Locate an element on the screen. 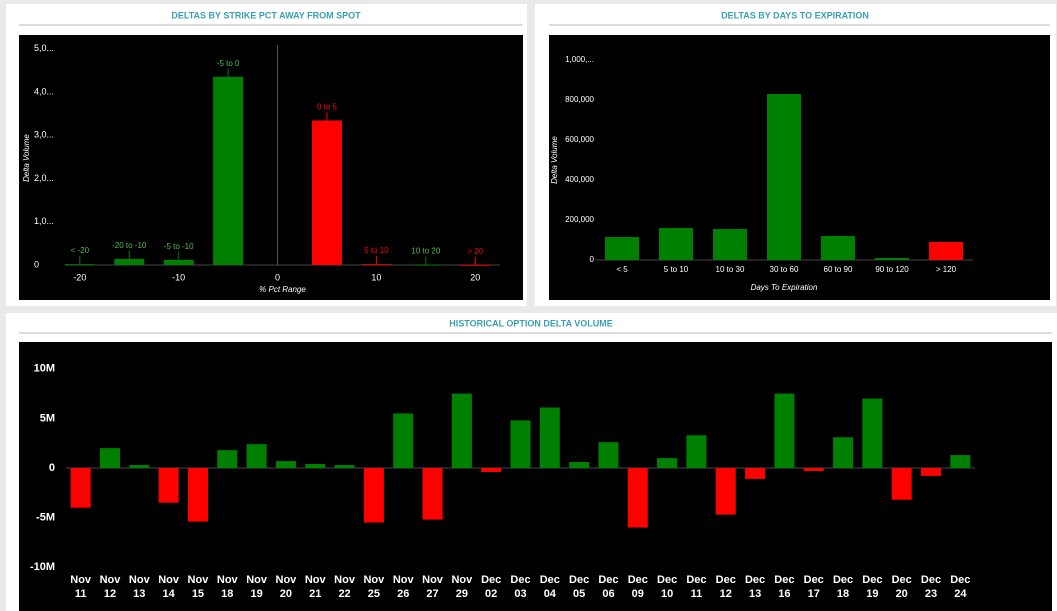 The image size is (1057, 611). x-tick-label: Nov 12 is located at coordinates (111, 587).